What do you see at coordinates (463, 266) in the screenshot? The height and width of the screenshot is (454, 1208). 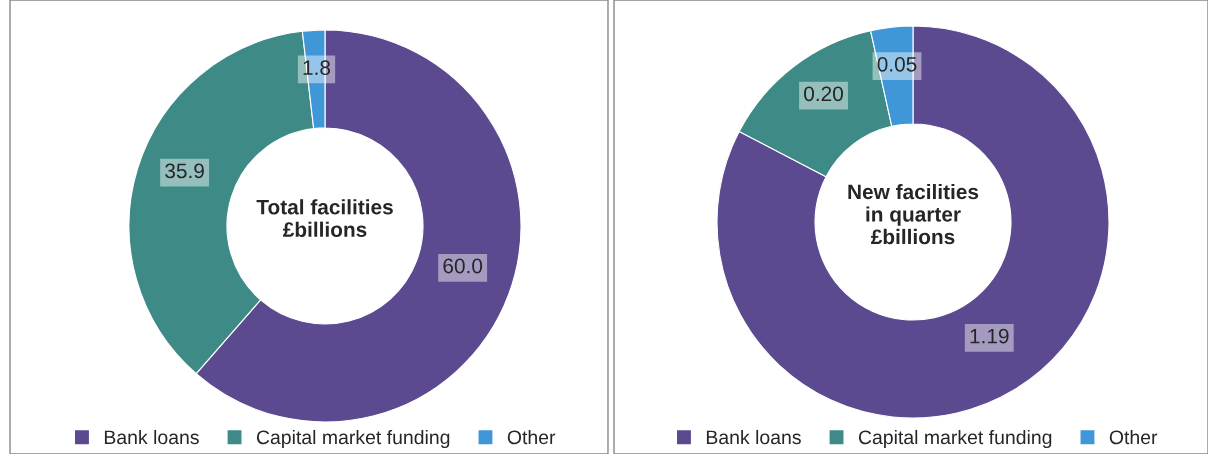 I see `data-label: 60.0` at bounding box center [463, 266].